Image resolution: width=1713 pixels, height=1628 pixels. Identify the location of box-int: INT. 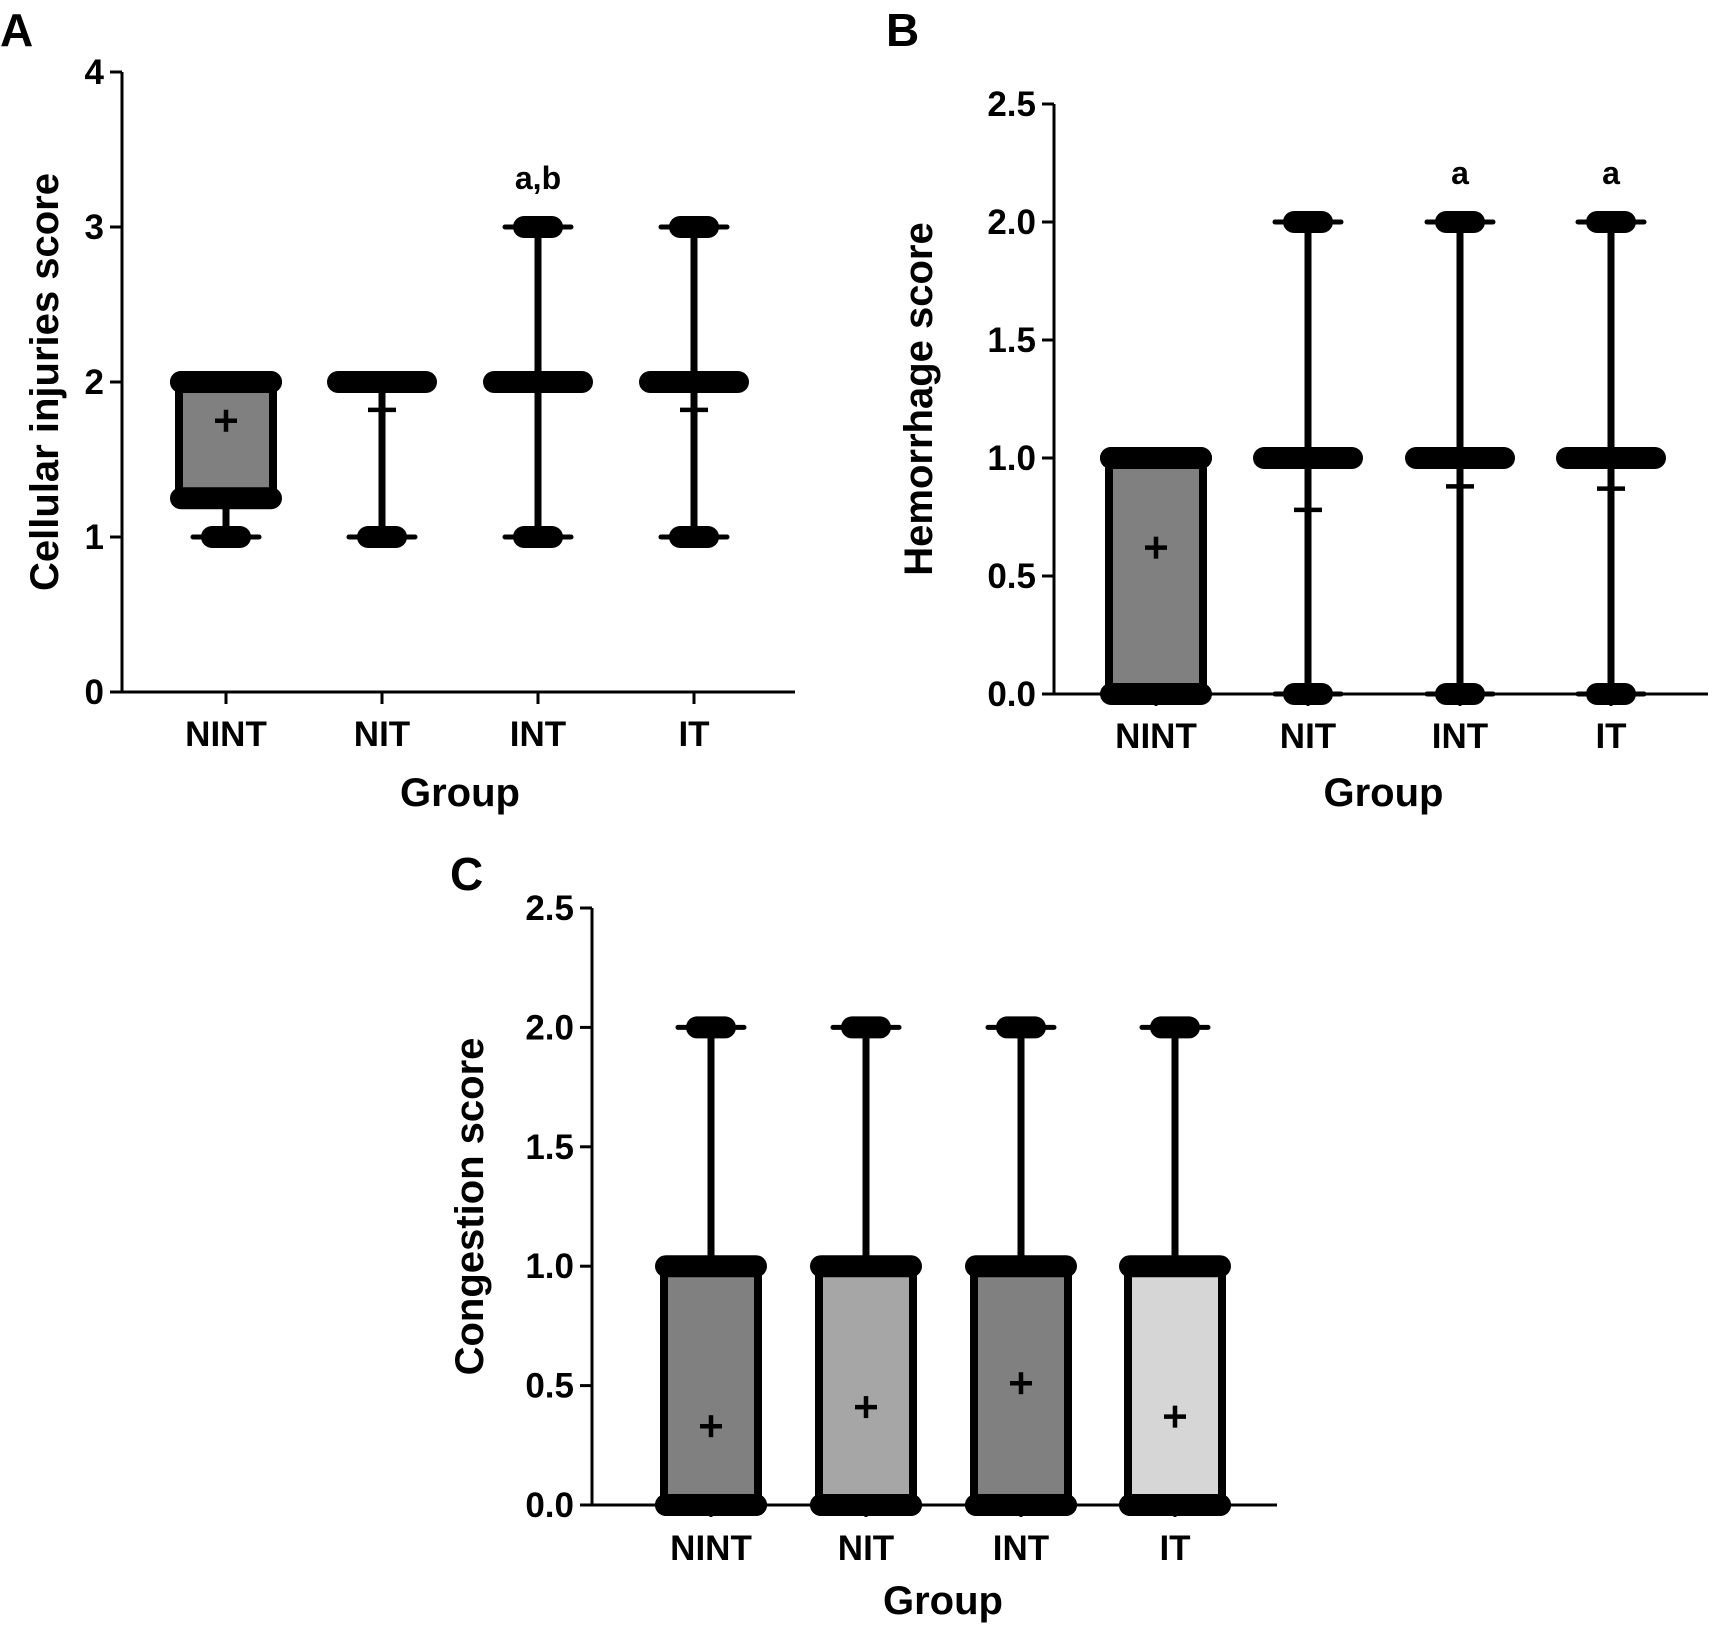
(1021, 1292).